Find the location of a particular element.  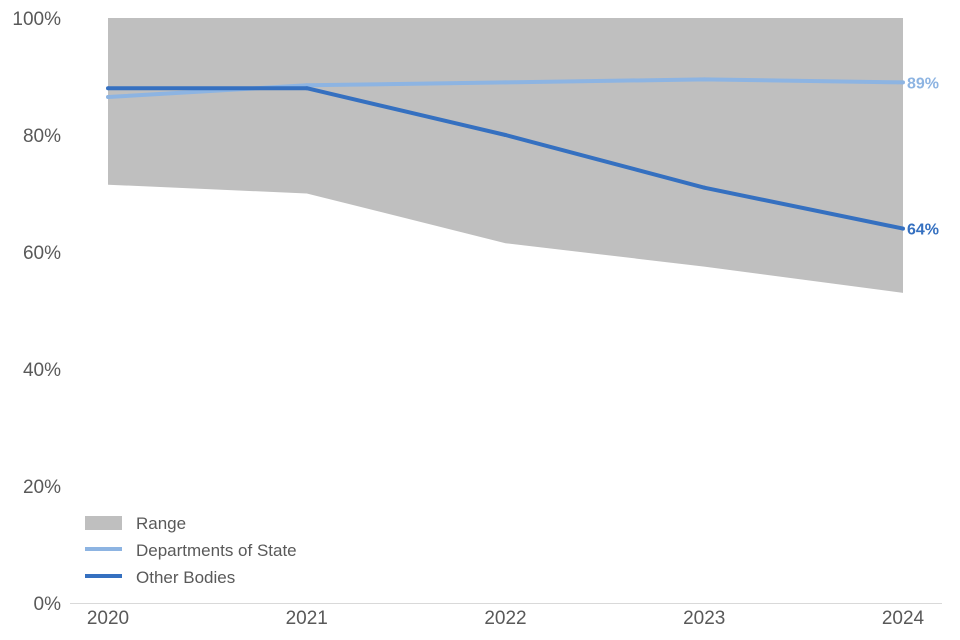

legend-swatch-range is located at coordinates (103, 523).